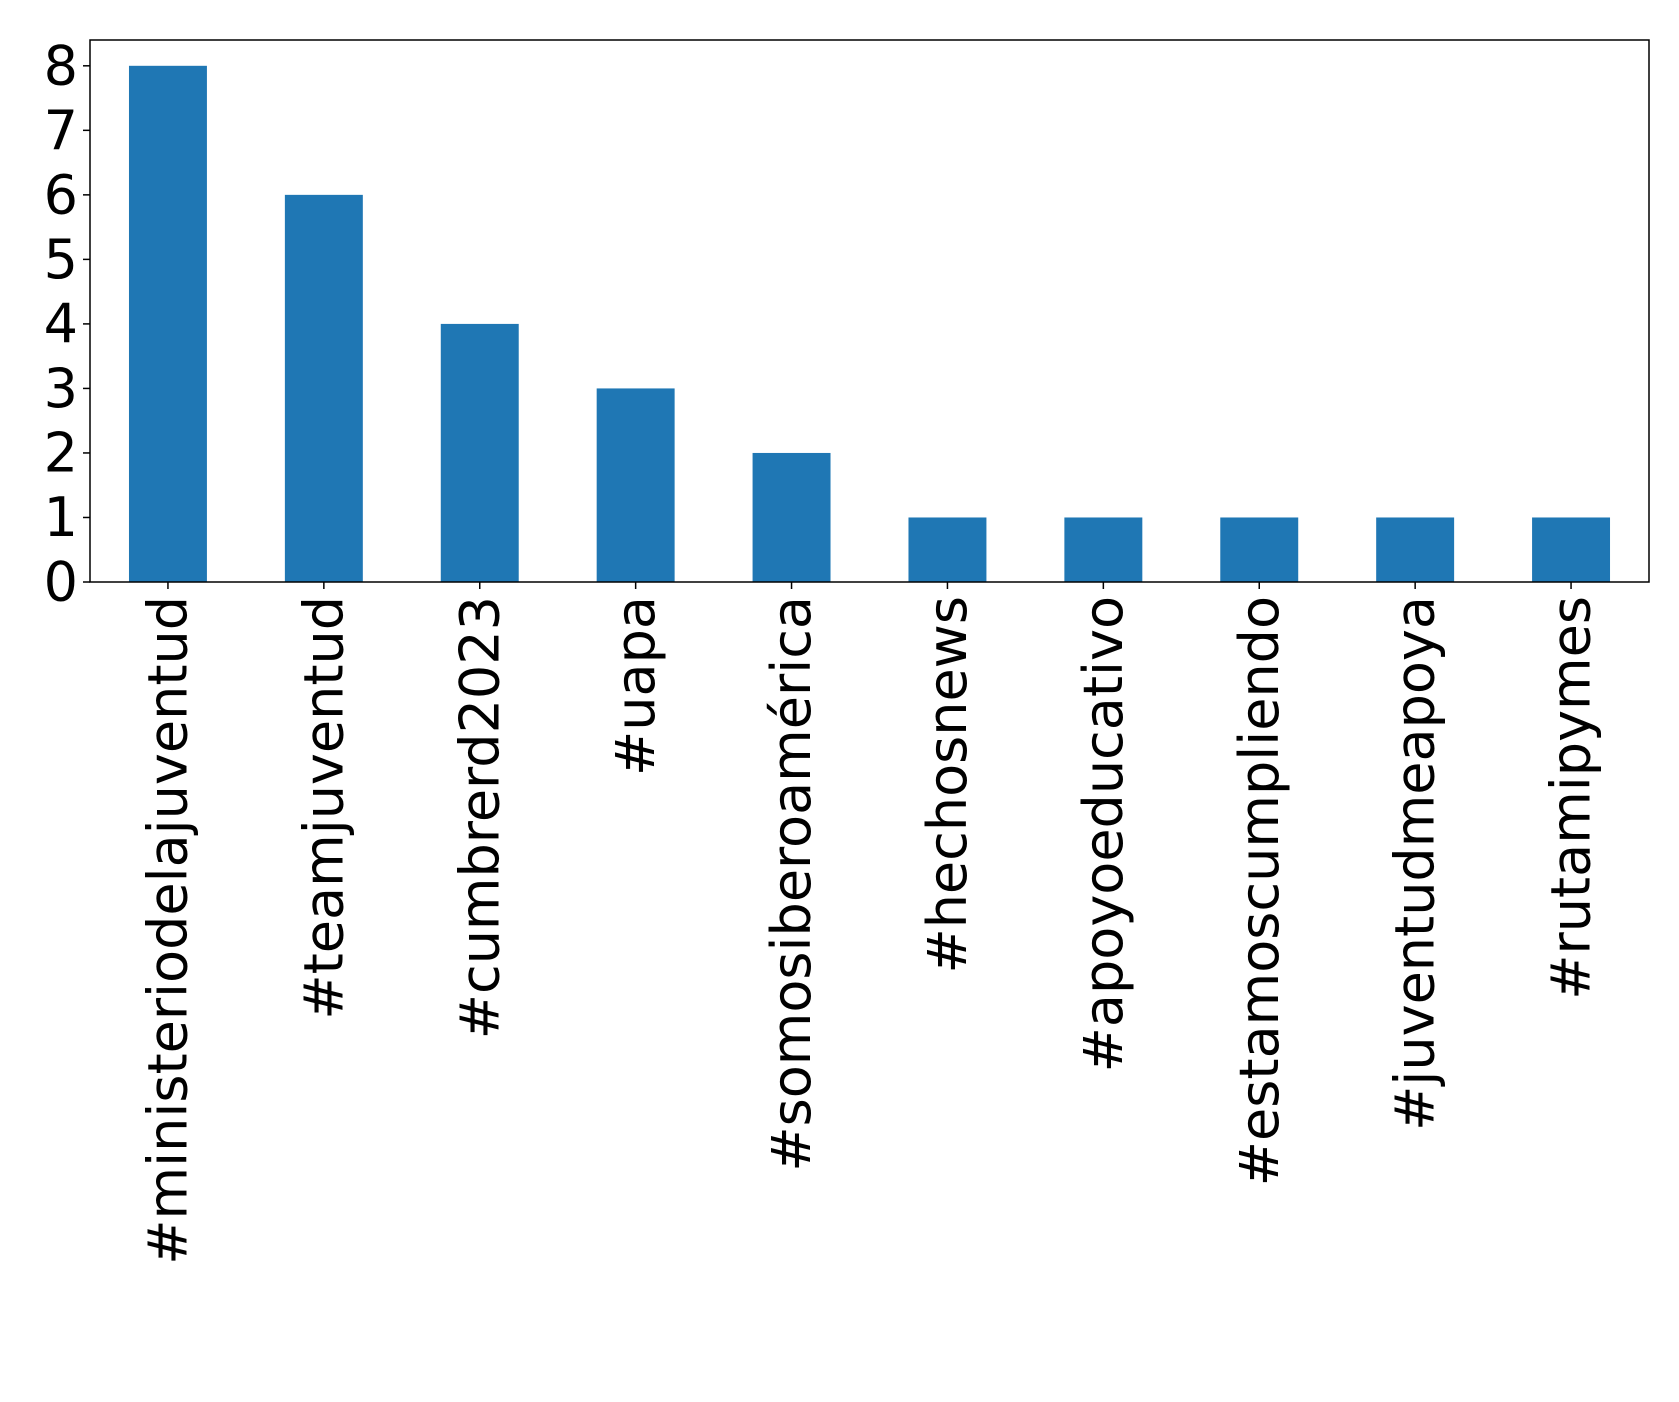 The width and height of the screenshot is (1679, 1402). I want to click on bar-hechosnews, so click(947, 549).